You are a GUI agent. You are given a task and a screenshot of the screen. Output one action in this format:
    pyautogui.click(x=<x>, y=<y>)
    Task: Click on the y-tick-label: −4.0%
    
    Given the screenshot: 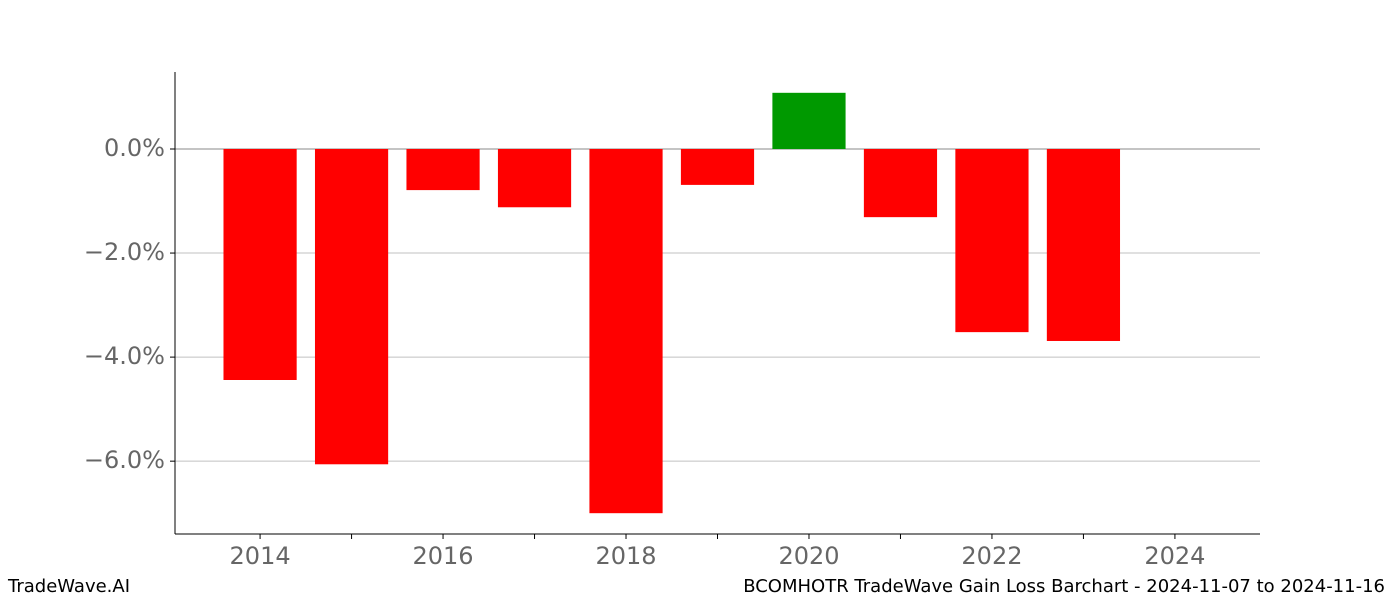 What is the action you would take?
    pyautogui.click(x=124, y=356)
    